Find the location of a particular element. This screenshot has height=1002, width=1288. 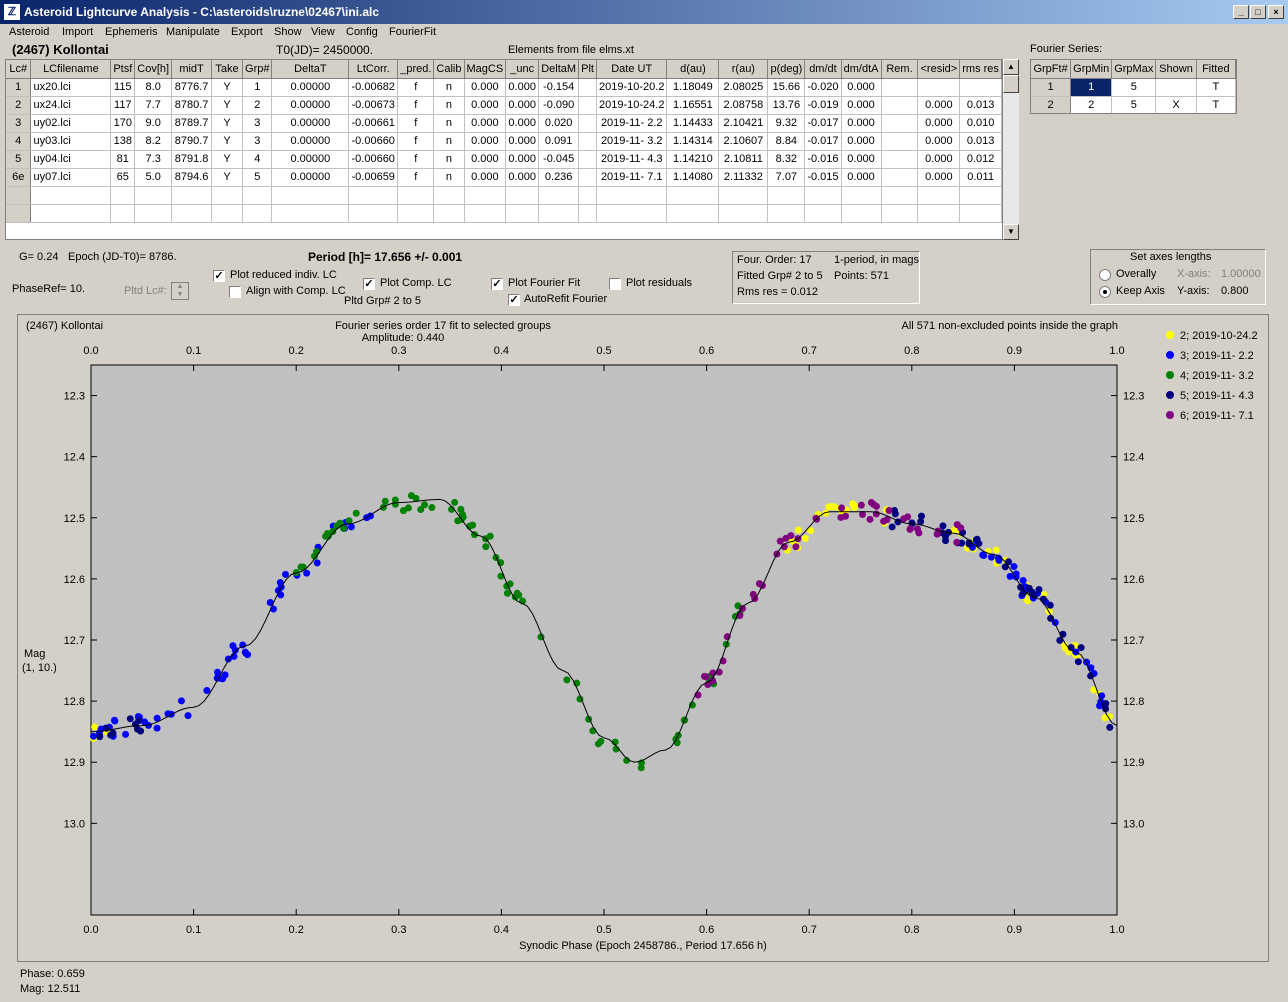

table-cell: 170 is located at coordinates (123, 123).